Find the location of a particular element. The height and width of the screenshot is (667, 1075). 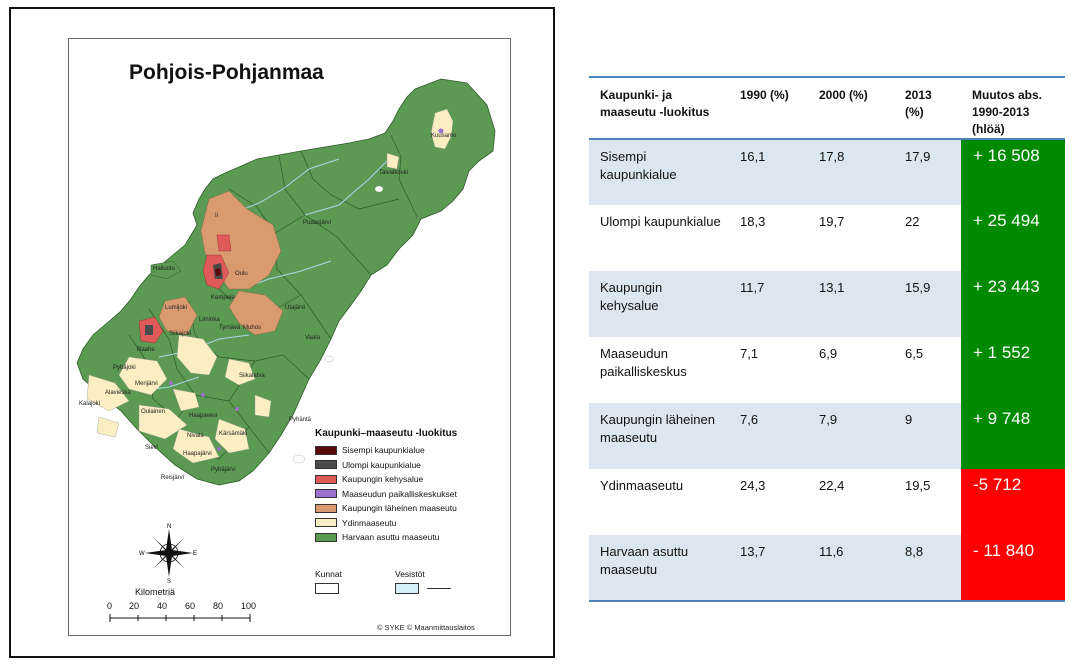

place-label: Pyhäjoki is located at coordinates (124, 368).